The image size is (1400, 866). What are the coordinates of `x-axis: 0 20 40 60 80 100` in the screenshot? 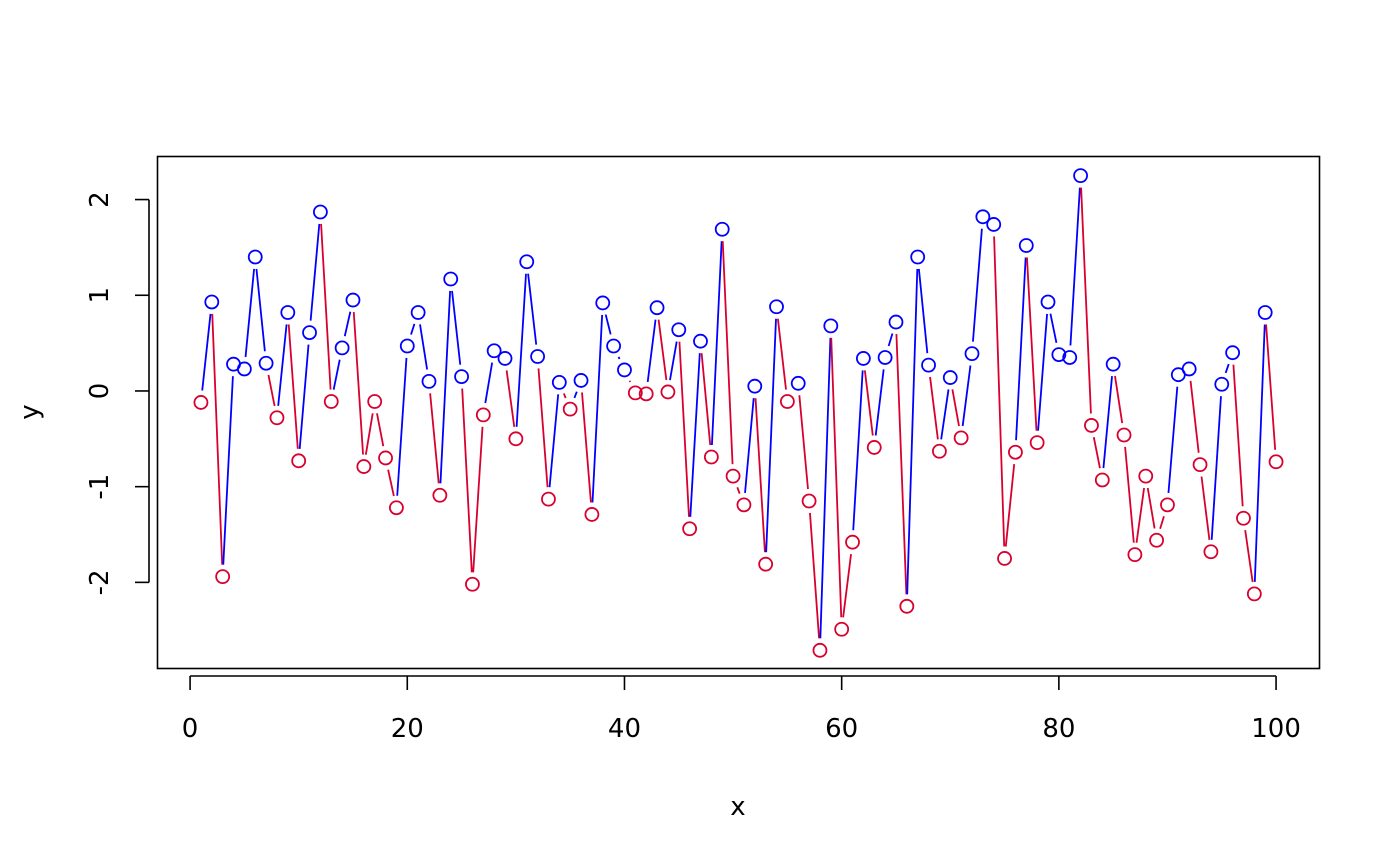 It's located at (741, 709).